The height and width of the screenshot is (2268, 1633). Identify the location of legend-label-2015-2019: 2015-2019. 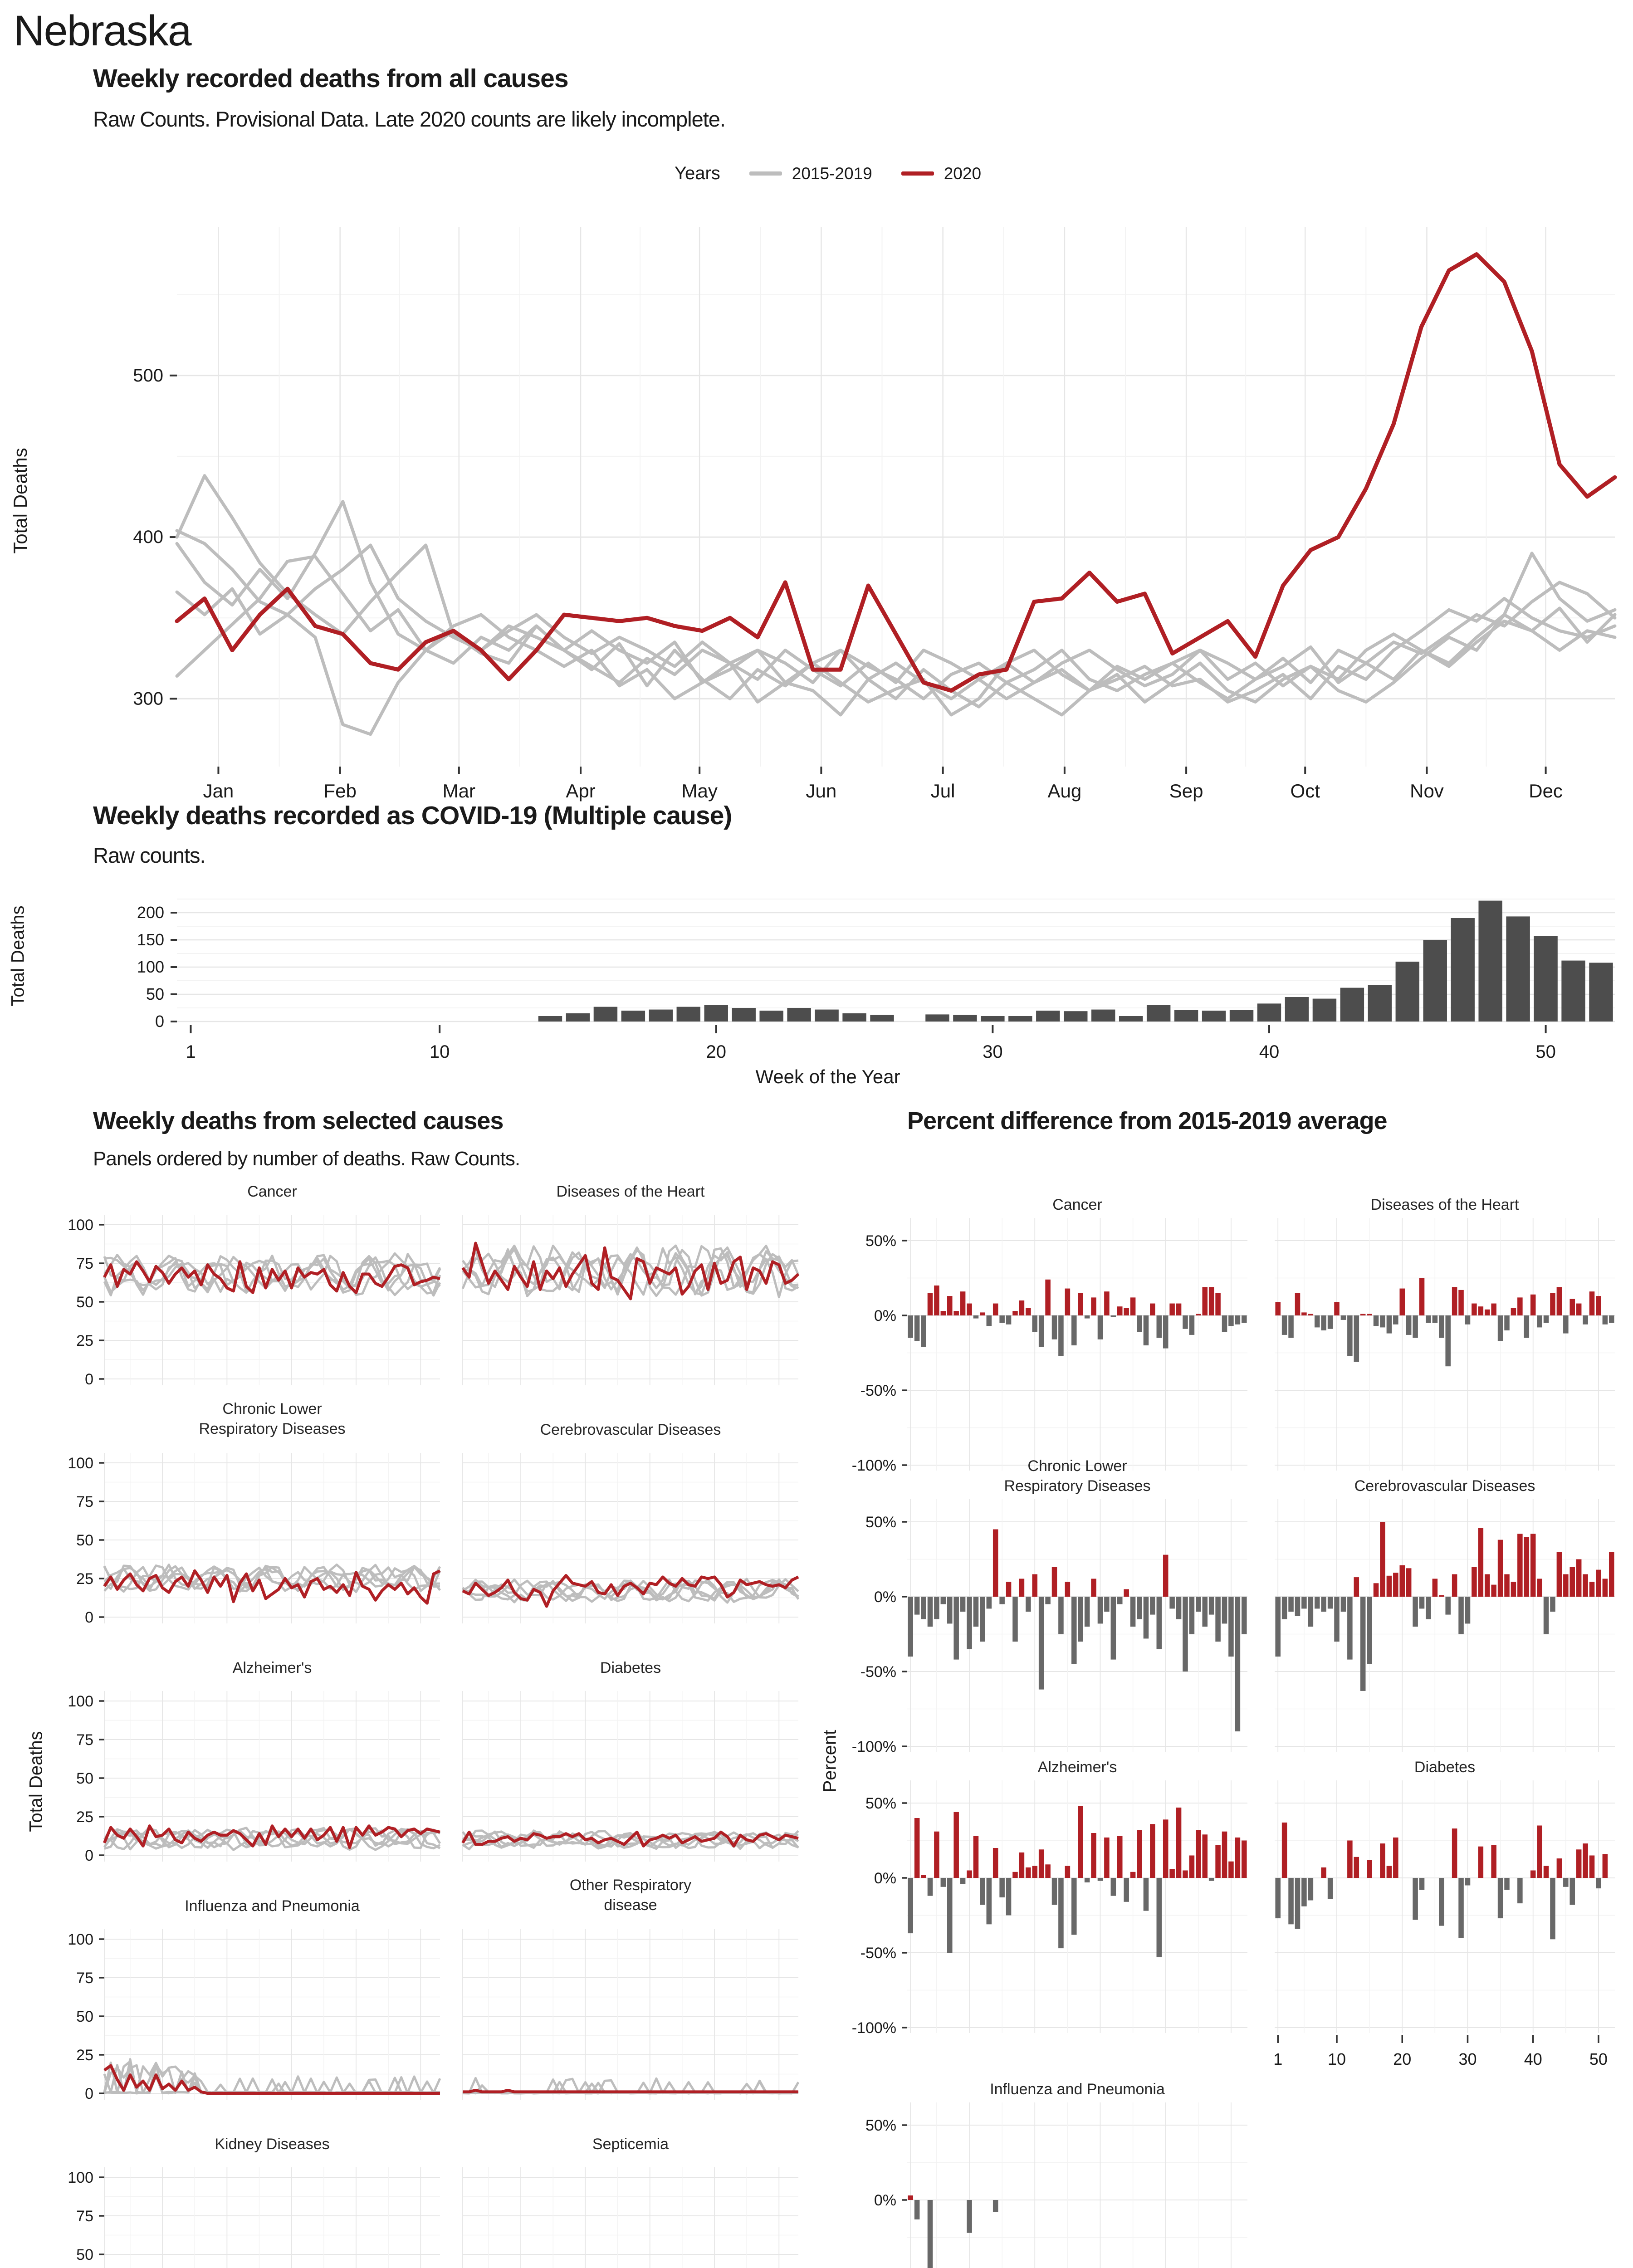
(832, 174).